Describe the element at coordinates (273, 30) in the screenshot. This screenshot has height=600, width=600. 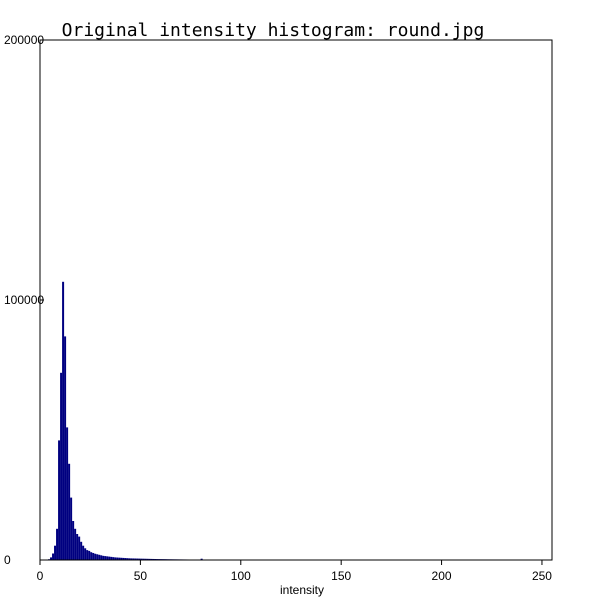
I see `chart-title: Original intensity histogram: round.jpg` at that location.